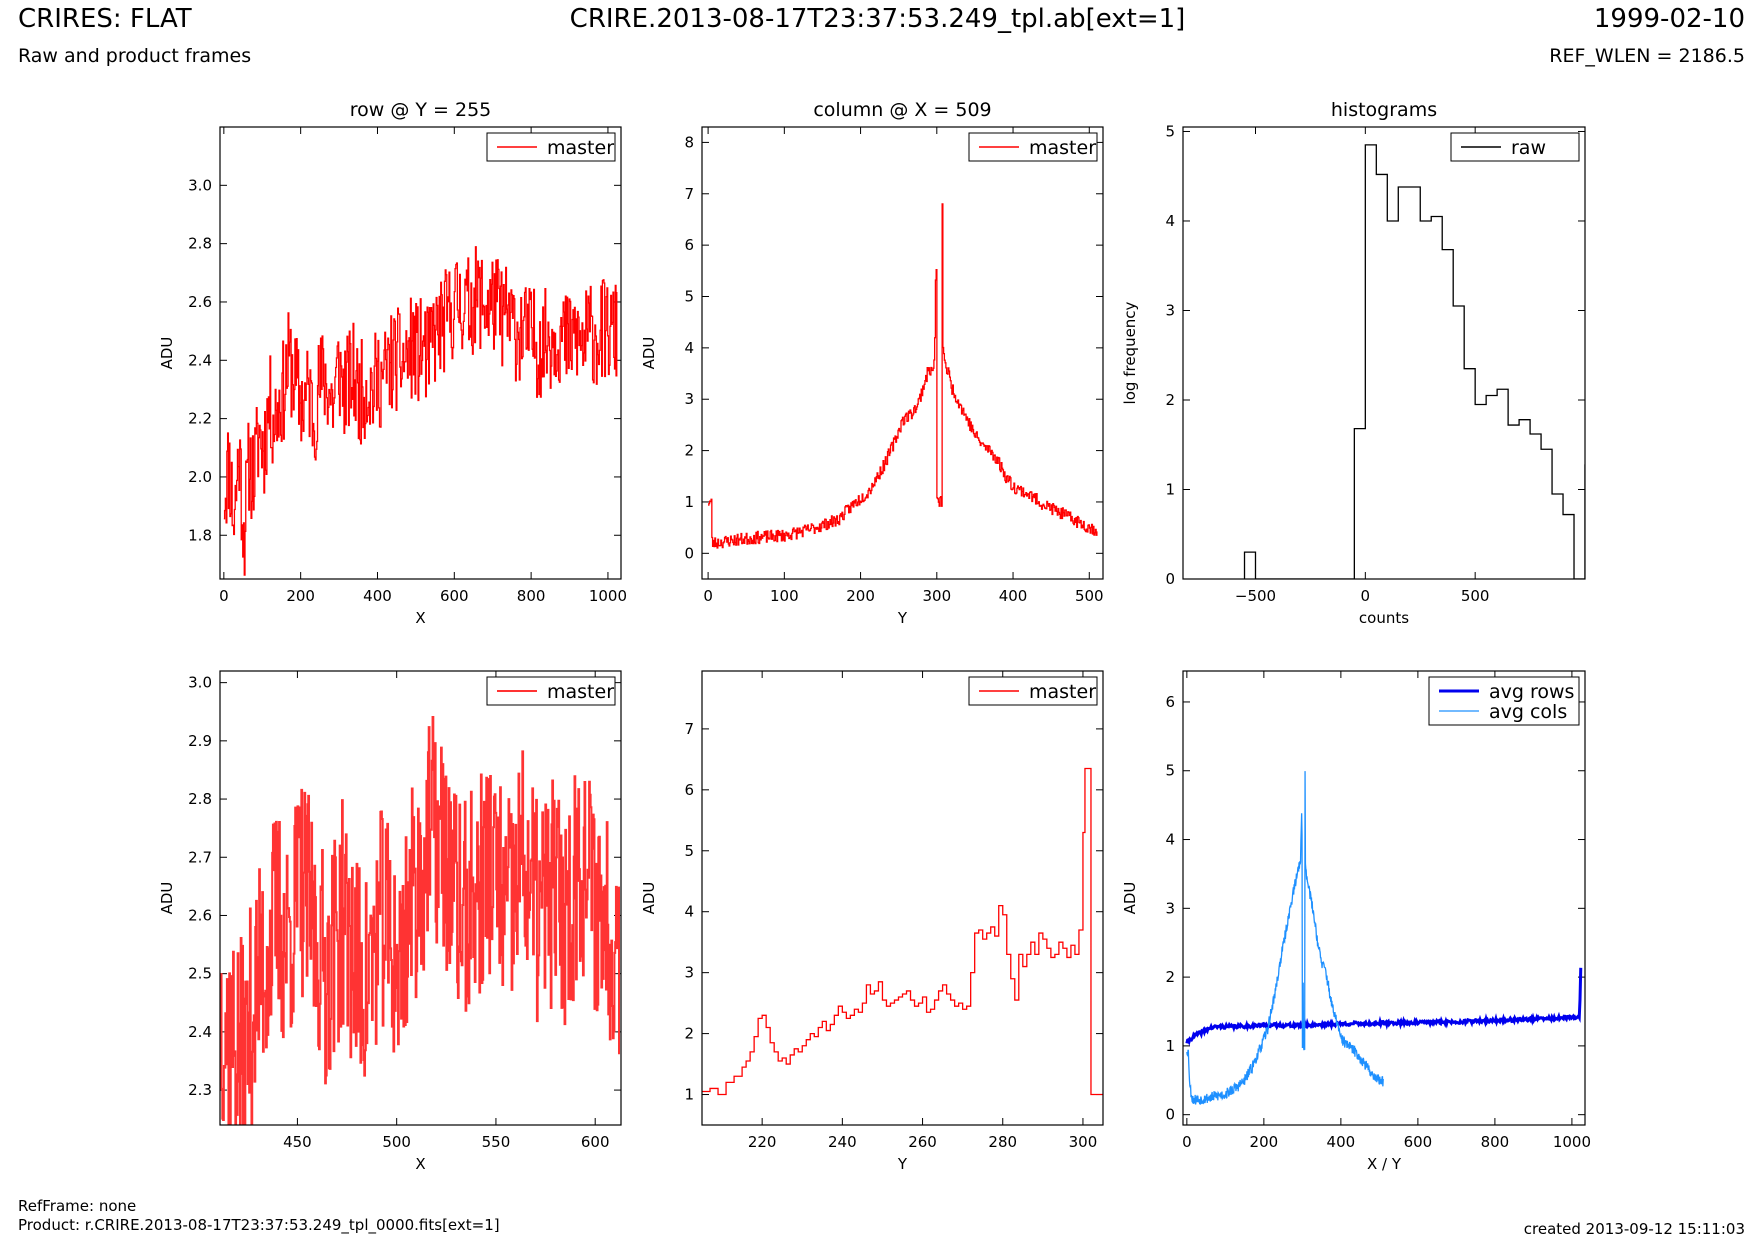 This screenshot has height=1245, width=1755. What do you see at coordinates (689, 142) in the screenshot?
I see `y-tick-label: 8` at bounding box center [689, 142].